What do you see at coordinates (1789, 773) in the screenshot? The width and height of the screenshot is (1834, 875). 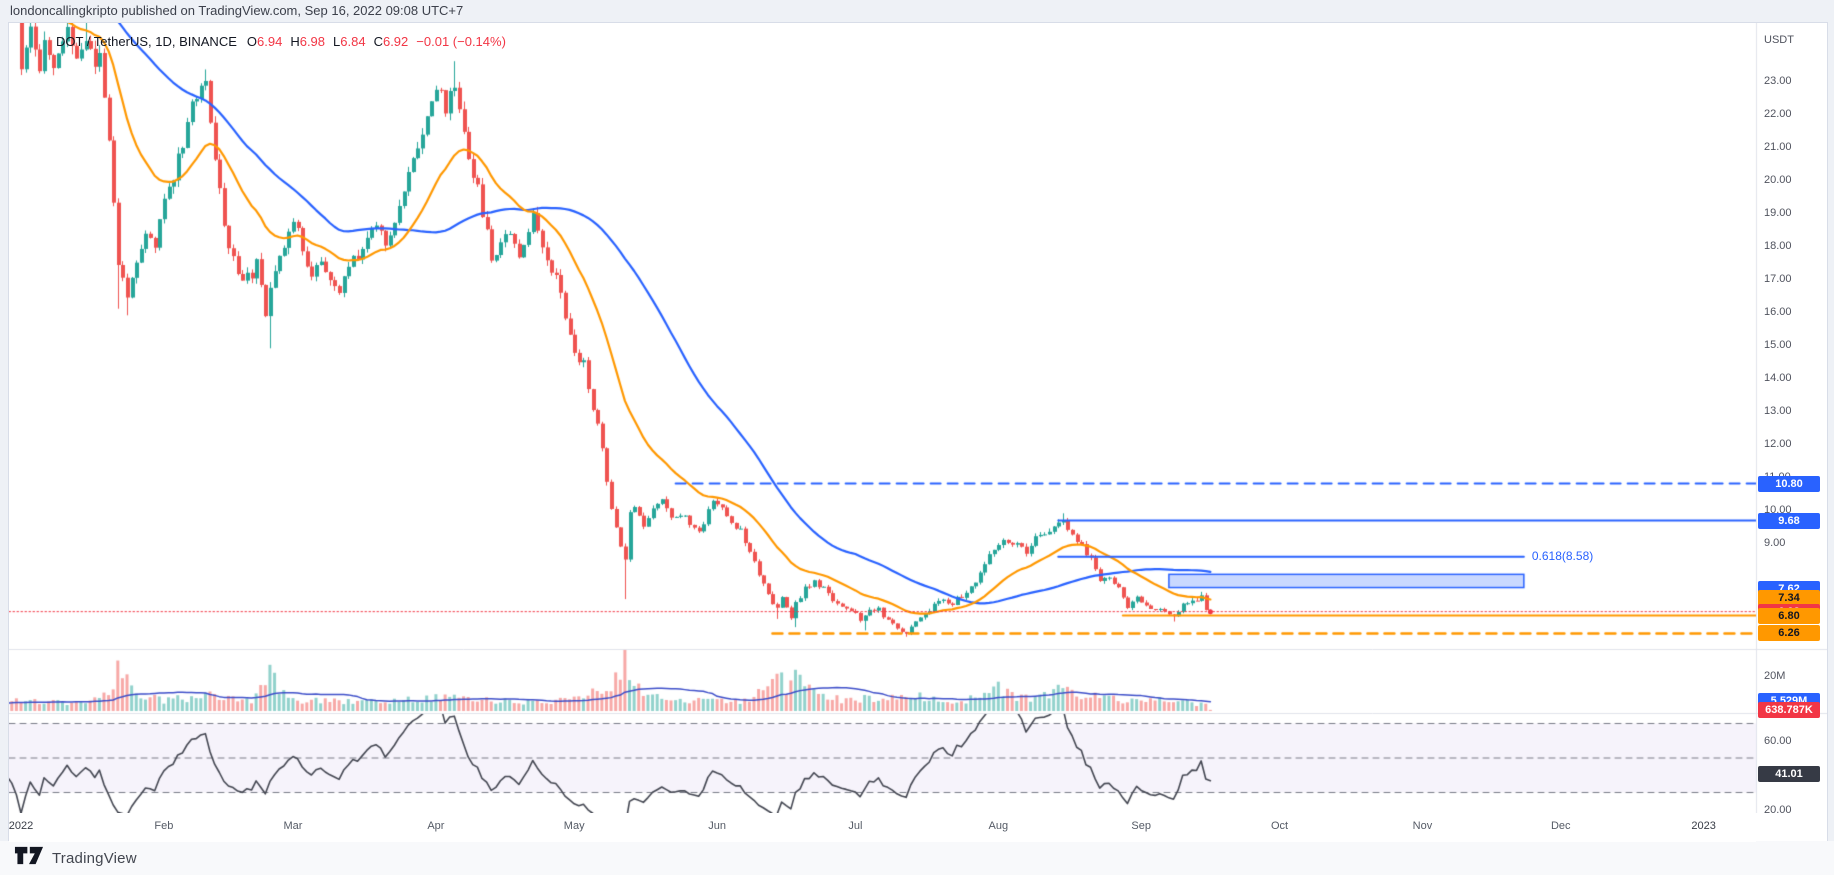 I see `rsi-badge-41.01: 41.01` at bounding box center [1789, 773].